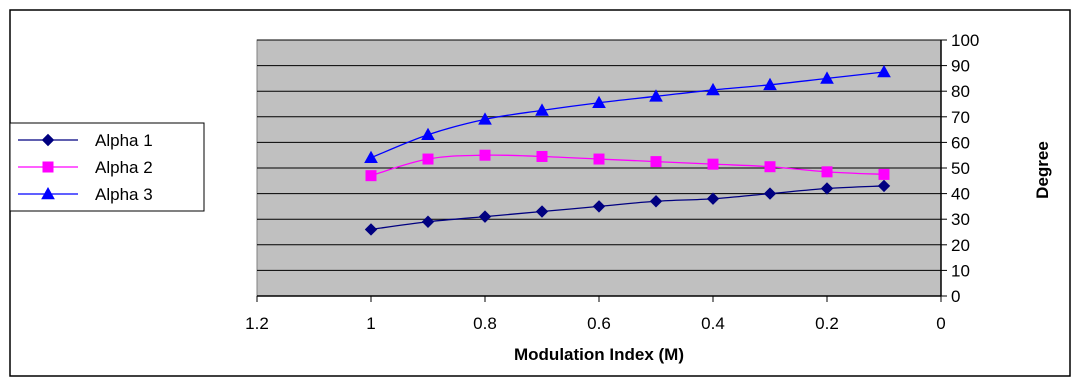 Image resolution: width=1076 pixels, height=378 pixels. What do you see at coordinates (960, 142) in the screenshot?
I see `y-tick-label-6: 60` at bounding box center [960, 142].